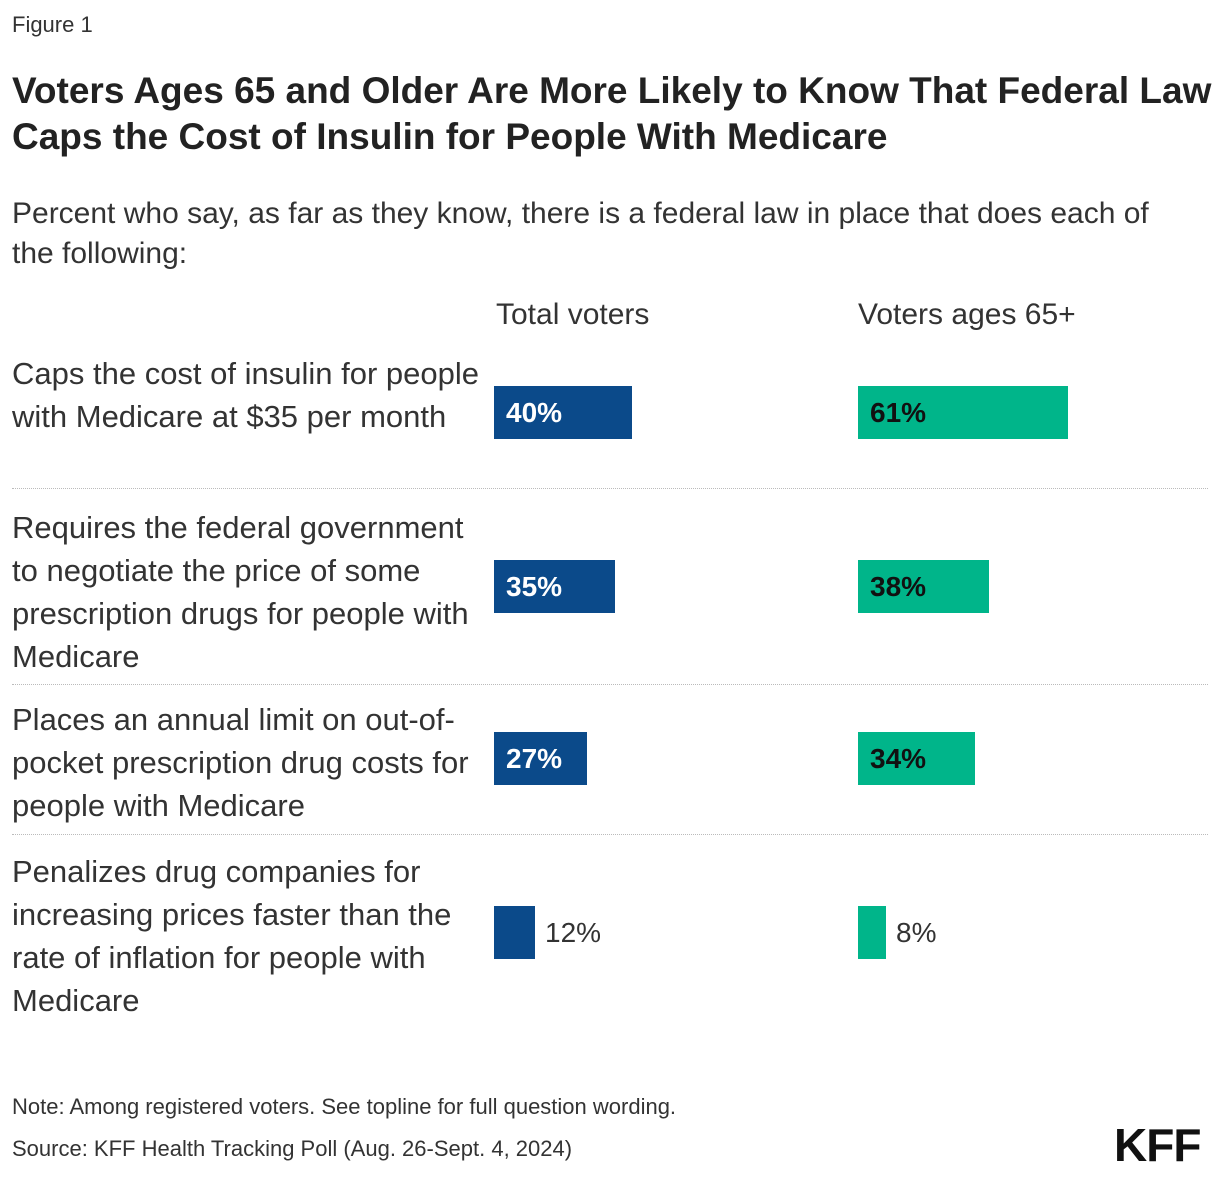  I want to click on column-header-total-voters: Total voters, so click(573, 314).